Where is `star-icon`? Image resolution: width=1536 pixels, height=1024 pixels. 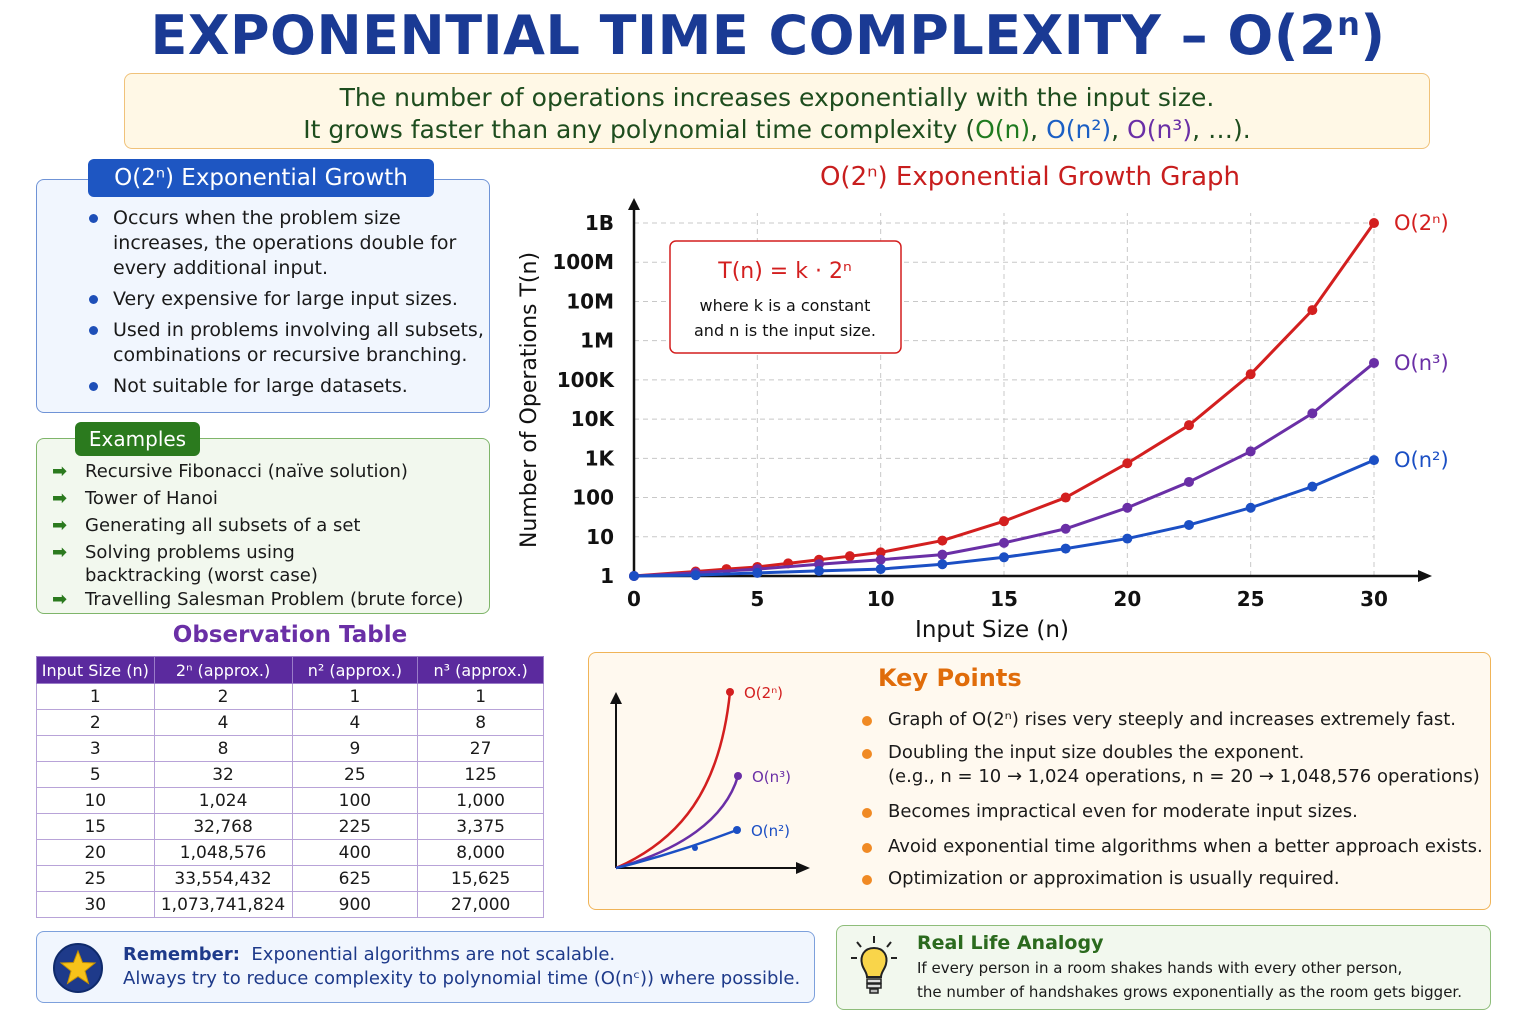
star-icon is located at coordinates (78, 968).